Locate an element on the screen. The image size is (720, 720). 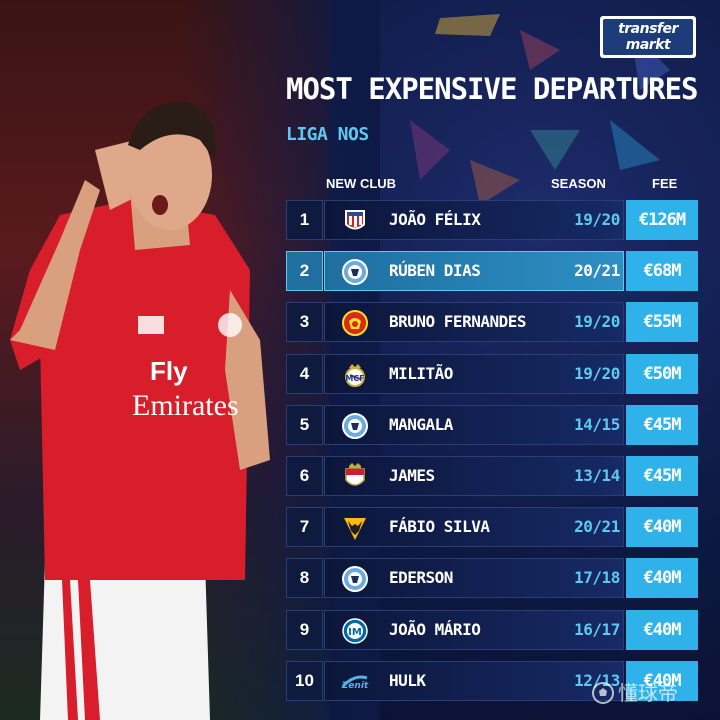
table-row: 4 MCF MILITÃO 19/20 €50M is located at coordinates (492, 374).